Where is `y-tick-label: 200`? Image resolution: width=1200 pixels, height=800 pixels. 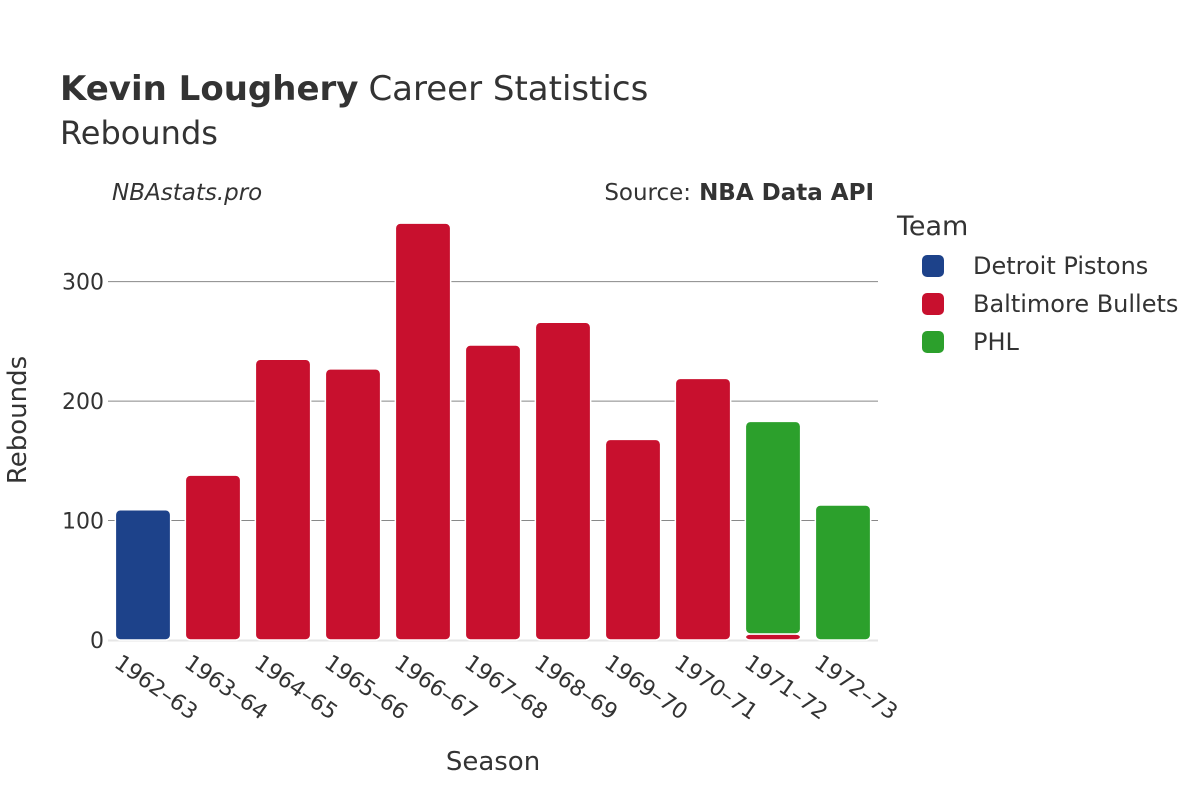
y-tick-label: 200 is located at coordinates (83, 402).